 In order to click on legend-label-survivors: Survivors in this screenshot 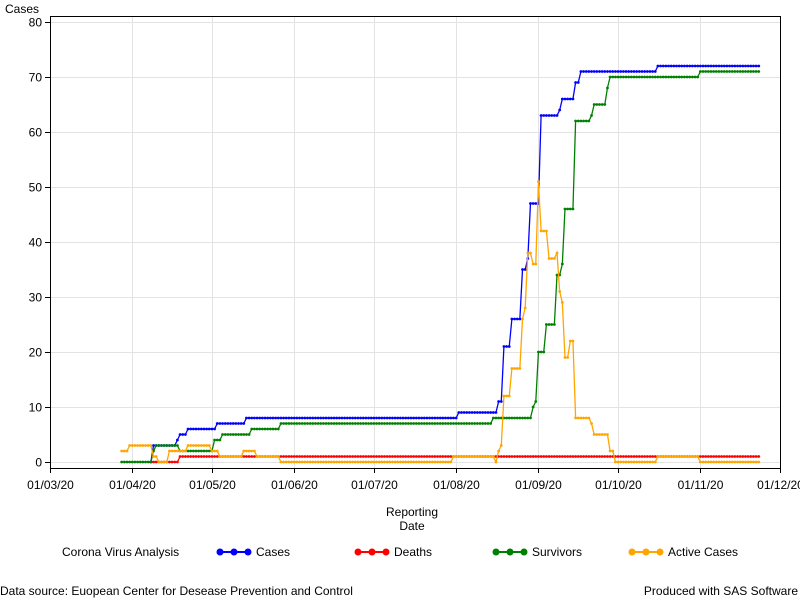, I will do `click(557, 552)`.